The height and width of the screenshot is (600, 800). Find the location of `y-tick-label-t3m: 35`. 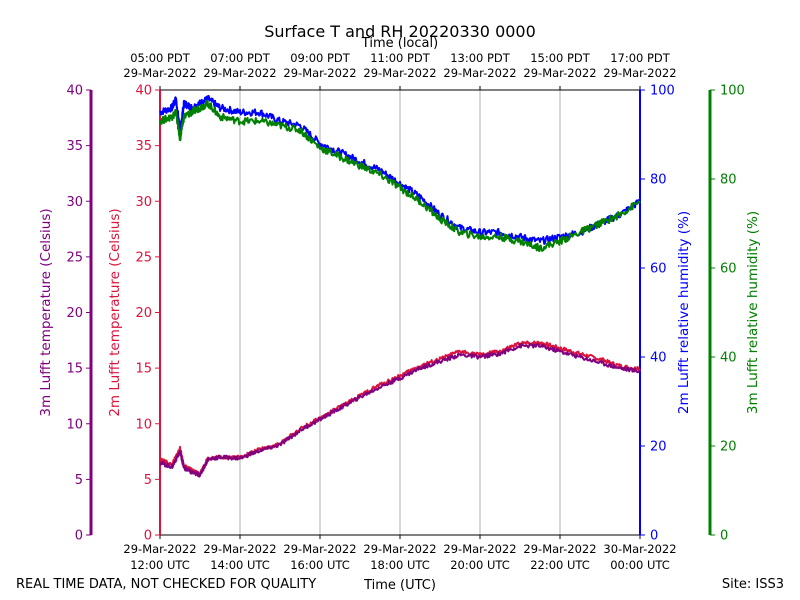

y-tick-label-t3m: 35 is located at coordinates (74, 146).